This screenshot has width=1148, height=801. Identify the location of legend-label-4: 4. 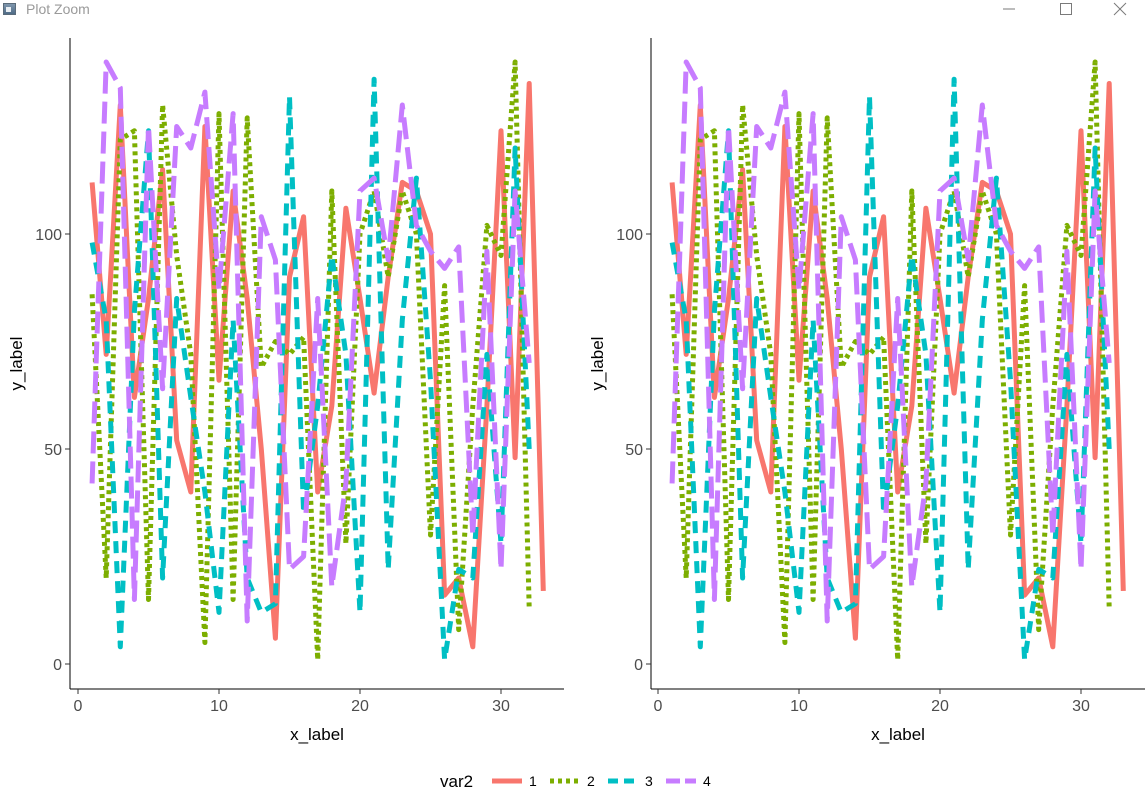
(707, 781).